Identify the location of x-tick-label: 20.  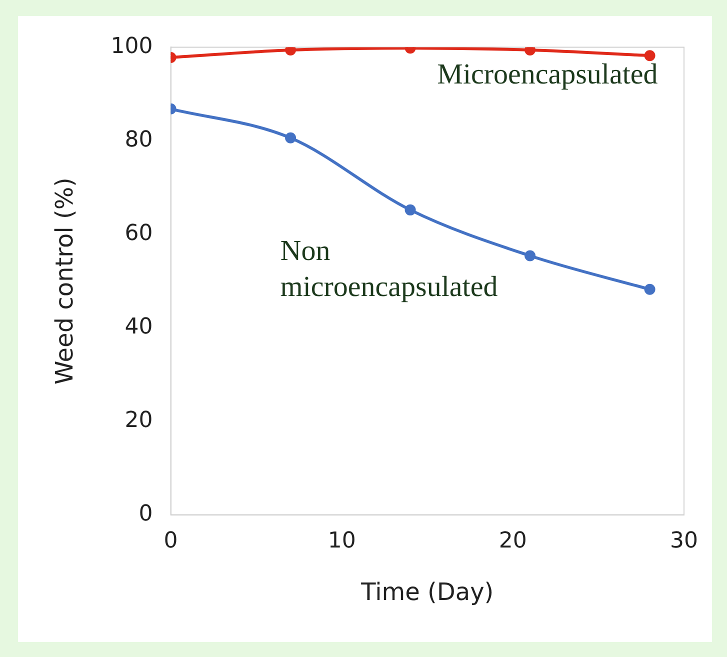
(512, 541).